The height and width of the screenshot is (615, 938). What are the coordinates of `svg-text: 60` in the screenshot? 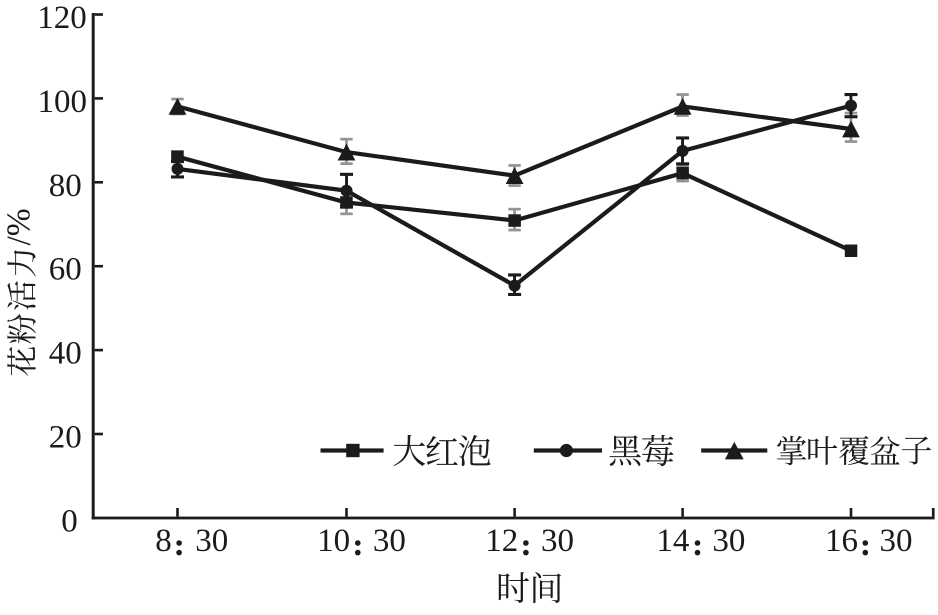 It's located at (65, 270).